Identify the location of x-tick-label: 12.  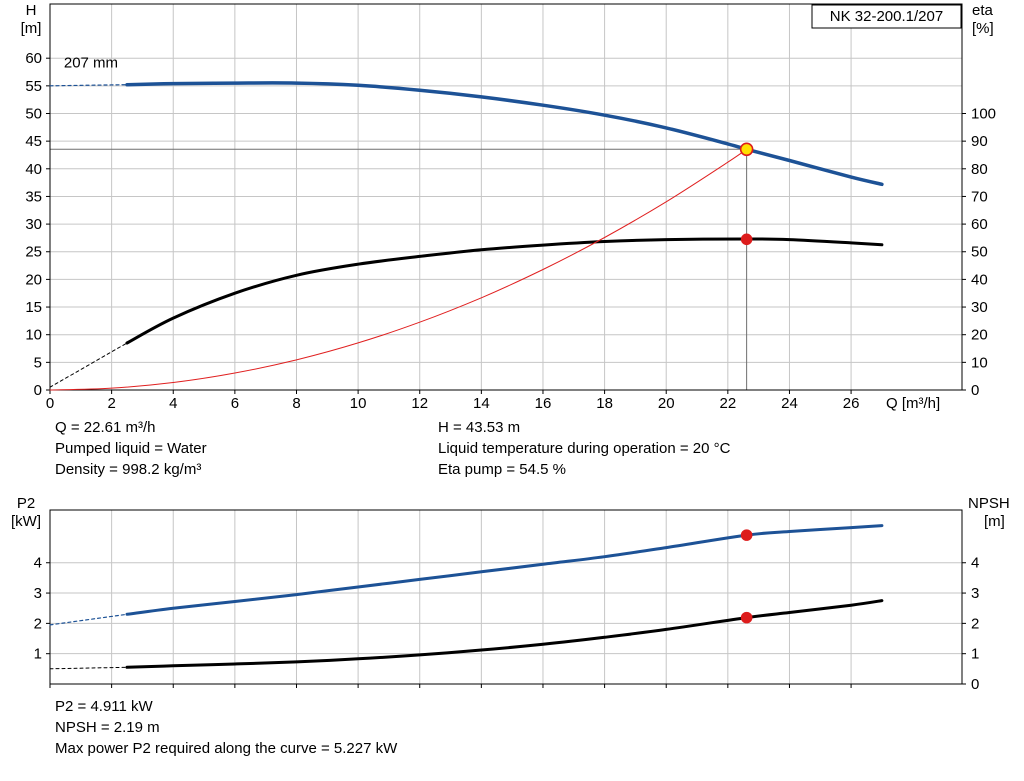
(419, 403).